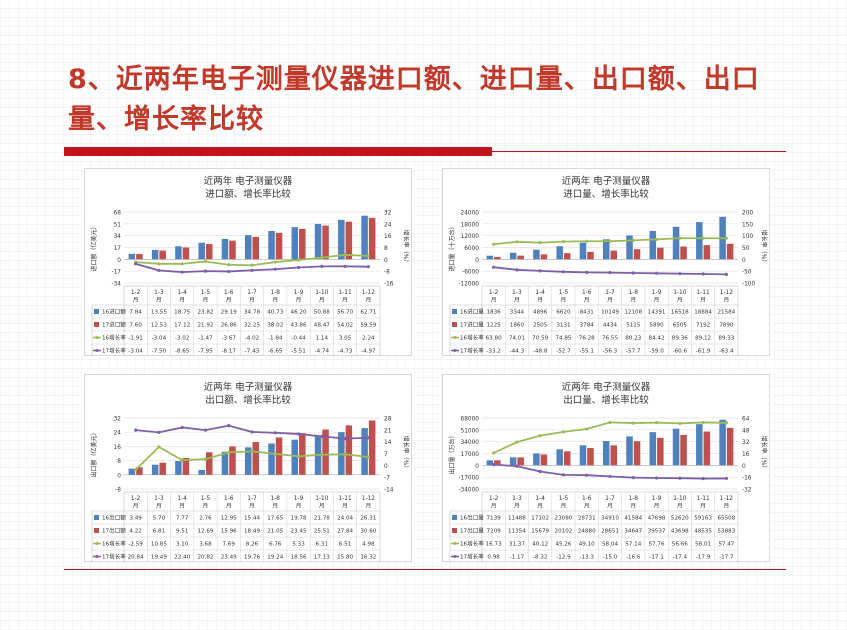 The width and height of the screenshot is (847, 630). What do you see at coordinates (726, 532) in the screenshot?
I see `data-label: 53883` at bounding box center [726, 532].